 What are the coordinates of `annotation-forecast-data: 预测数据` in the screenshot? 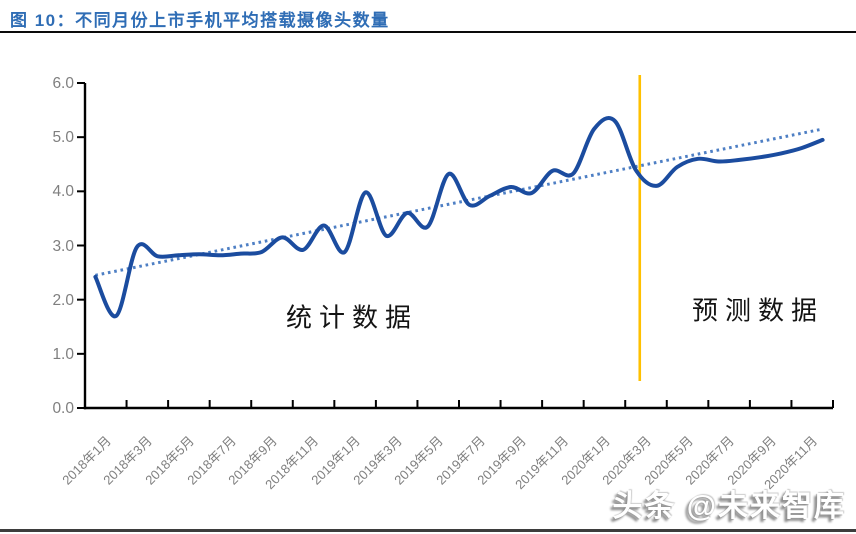 It's located at (758, 311).